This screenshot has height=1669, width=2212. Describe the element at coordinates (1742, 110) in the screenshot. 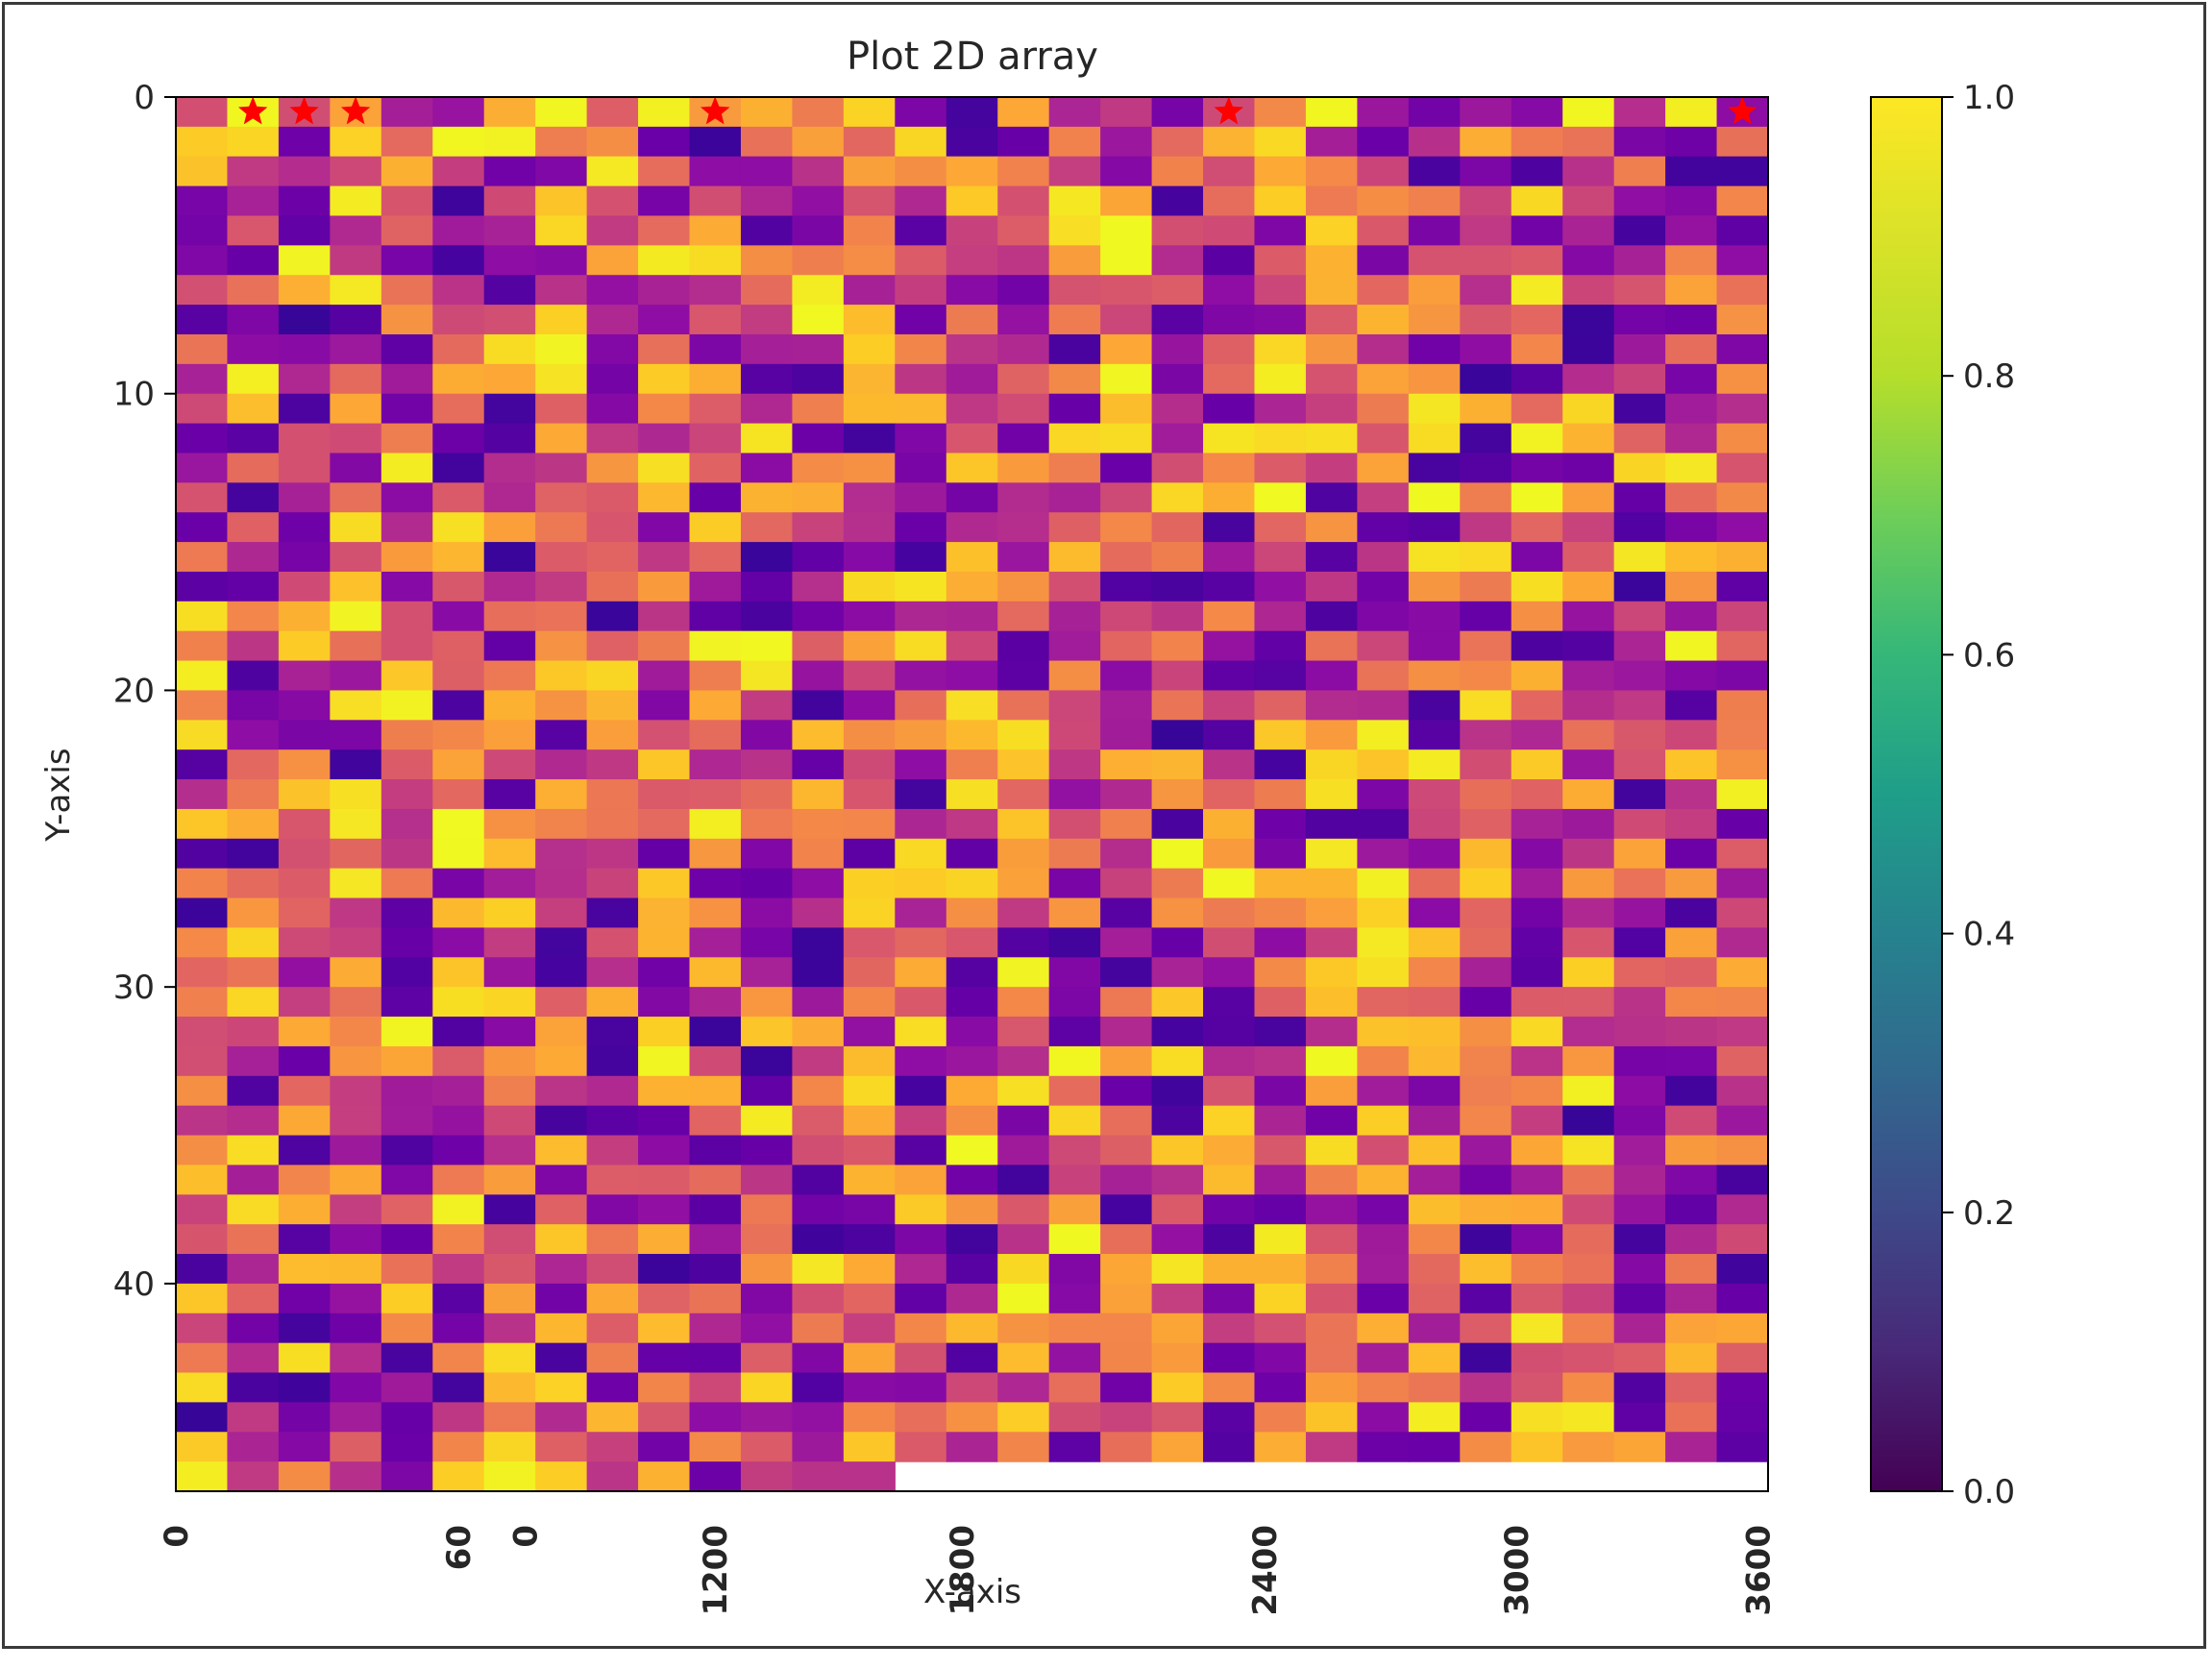

I see `star-marker` at that location.